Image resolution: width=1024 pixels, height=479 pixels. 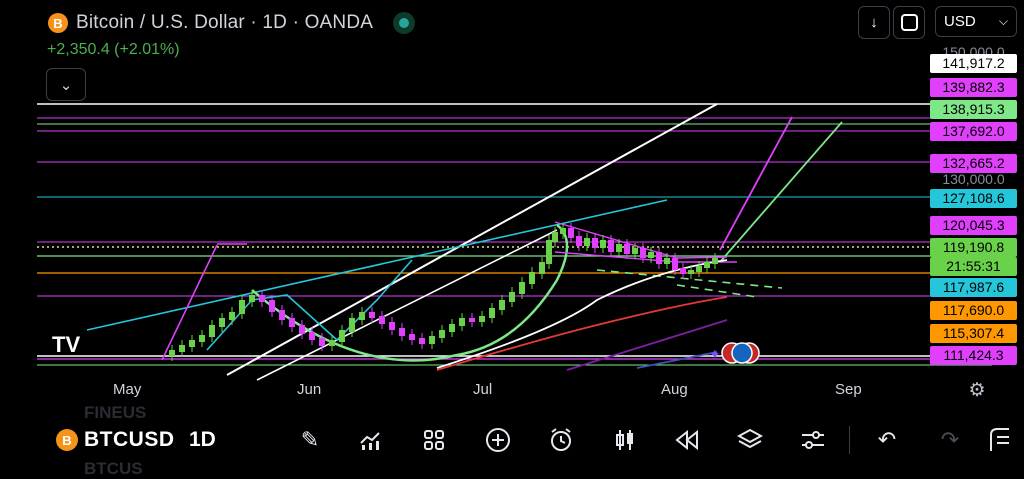 What do you see at coordinates (1003, 21) in the screenshot?
I see `chevron-down-icon: ⌵` at bounding box center [1003, 21].